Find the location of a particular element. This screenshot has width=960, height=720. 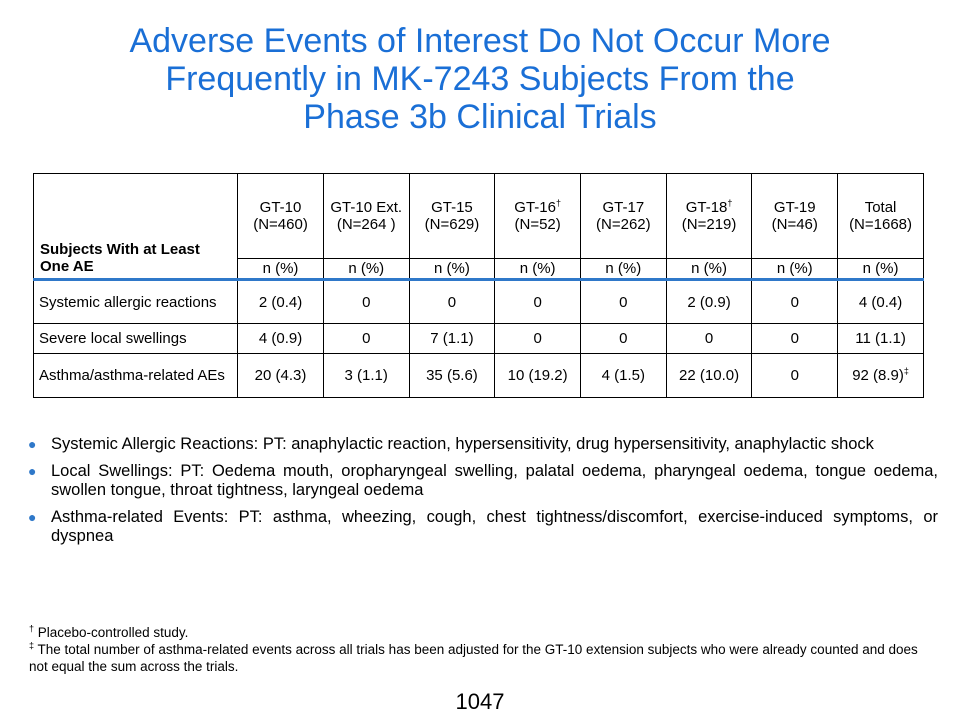

column-header: GT-19 (N=46) is located at coordinates (795, 216).